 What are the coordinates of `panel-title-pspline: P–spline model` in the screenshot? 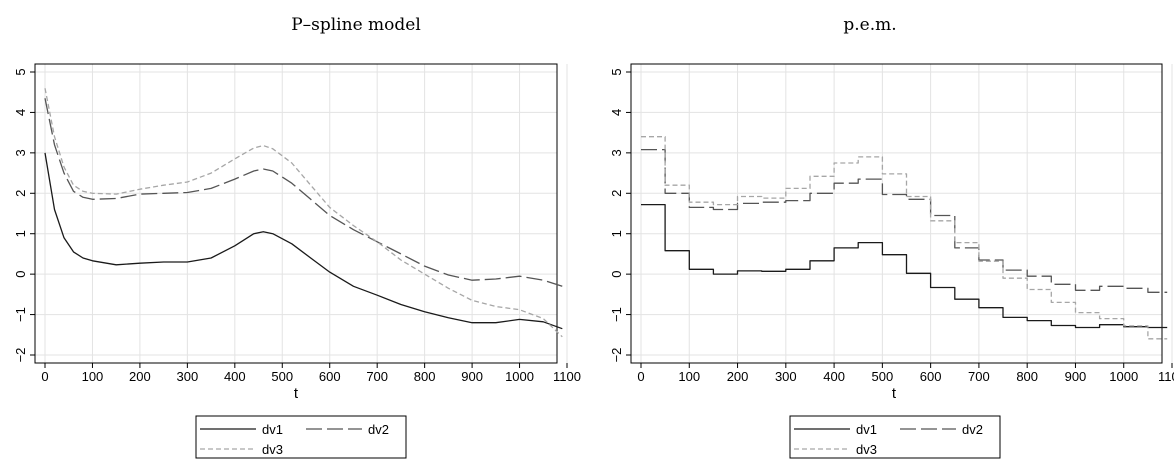 It's located at (356, 25).